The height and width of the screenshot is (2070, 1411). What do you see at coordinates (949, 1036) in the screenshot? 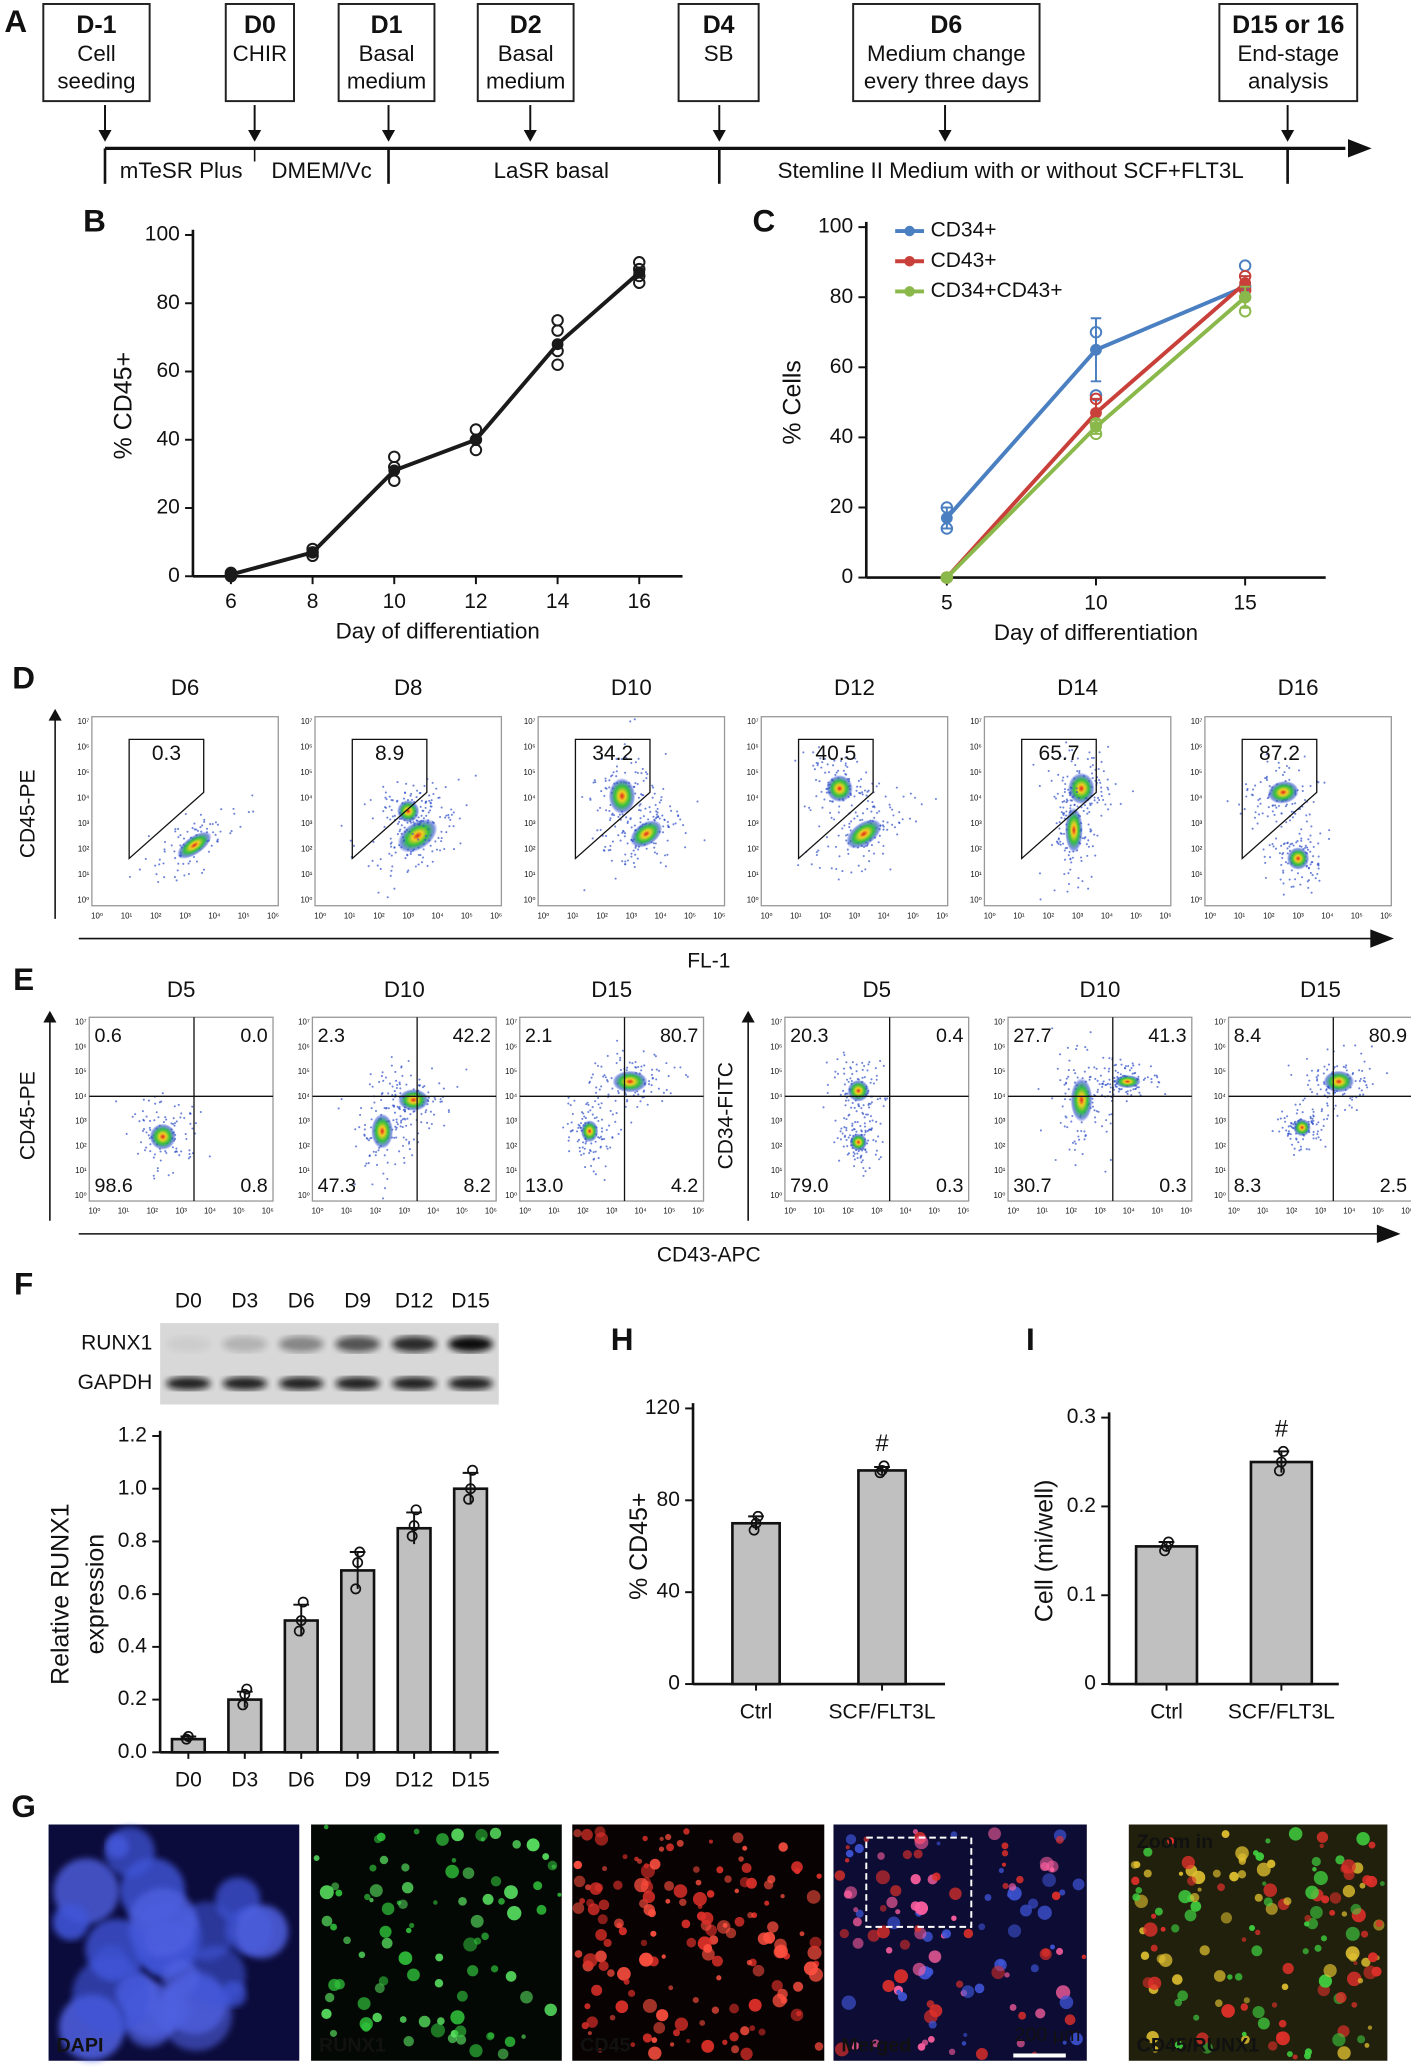
I see `quadrant-value: 0.4` at bounding box center [949, 1036].